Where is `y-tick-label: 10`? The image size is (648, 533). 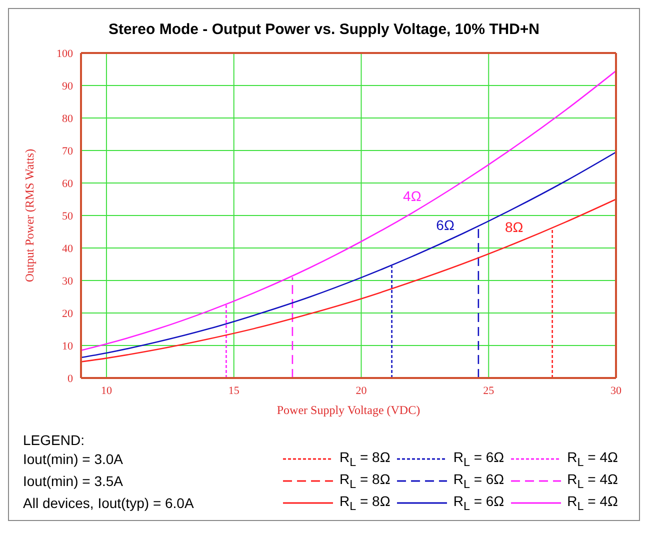
y-tick-label: 10 is located at coordinates (68, 346).